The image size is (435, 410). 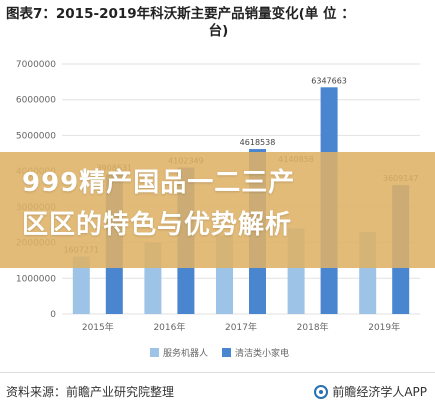 What do you see at coordinates (98, 327) in the screenshot?
I see `x-tick-label: 2015年` at bounding box center [98, 327].